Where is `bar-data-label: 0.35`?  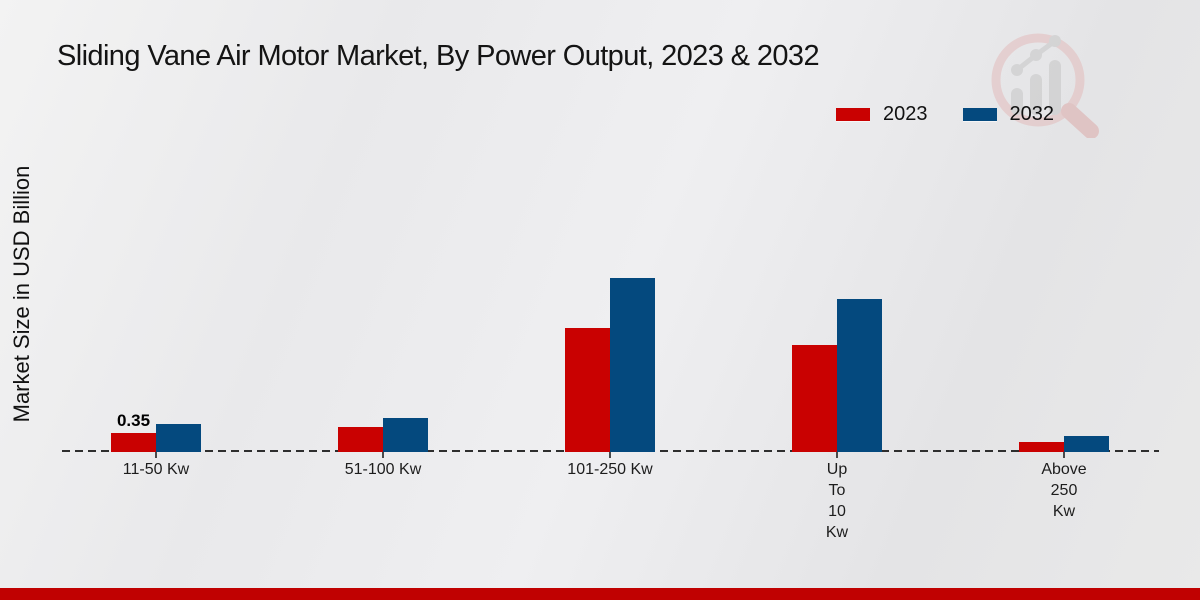
bar-data-label: 0.35 is located at coordinates (133, 420).